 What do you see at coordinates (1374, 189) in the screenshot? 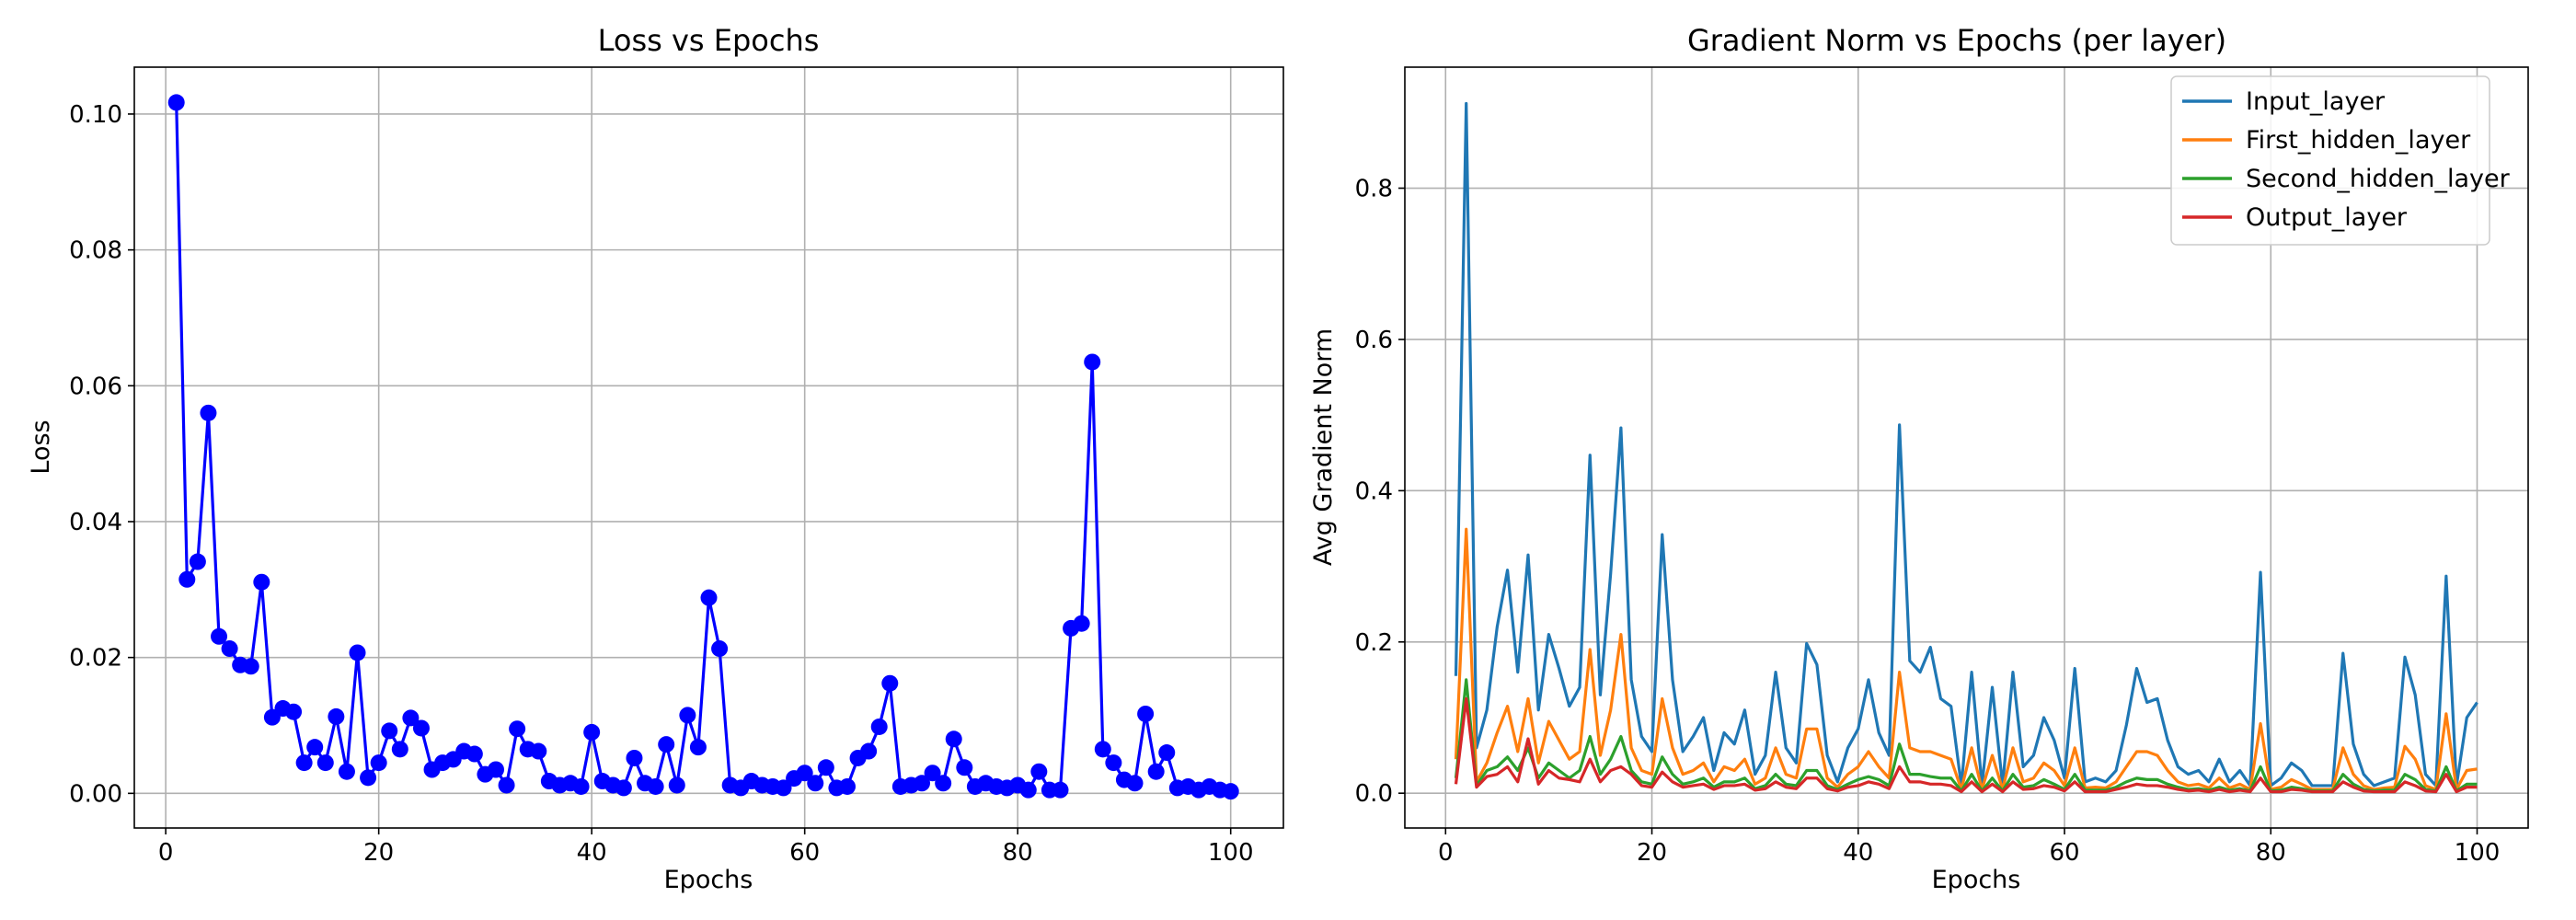
I see `y-tick-label: 0.8` at bounding box center [1374, 189].